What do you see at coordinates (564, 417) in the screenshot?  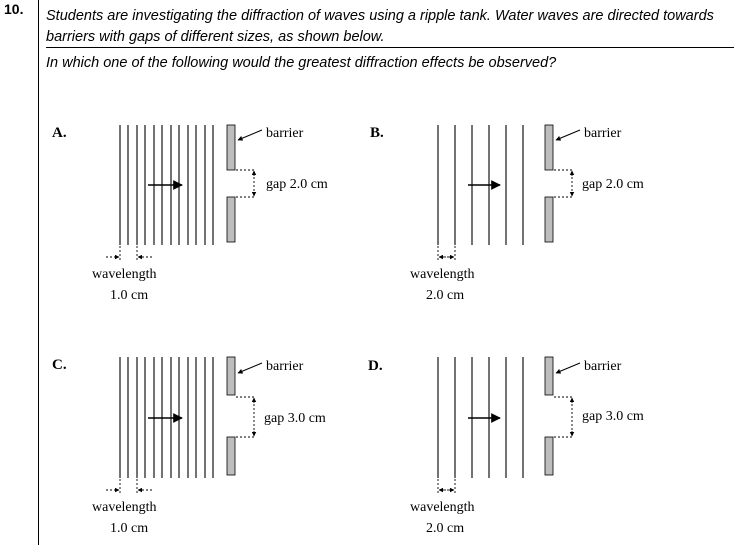 I see `option-d-gap-marker` at bounding box center [564, 417].